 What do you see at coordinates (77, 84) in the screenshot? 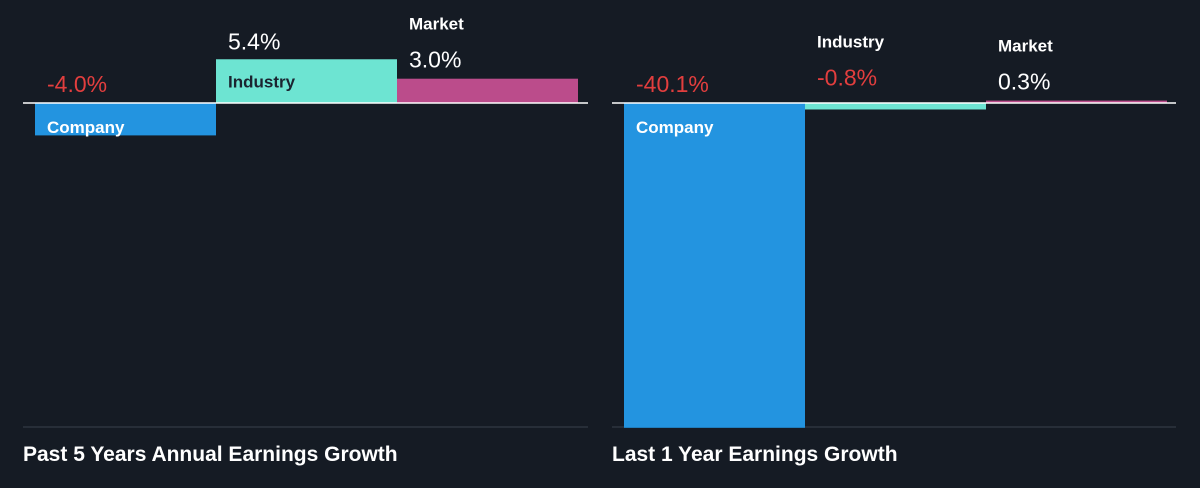
I see `value-label-company: -4.0%` at bounding box center [77, 84].